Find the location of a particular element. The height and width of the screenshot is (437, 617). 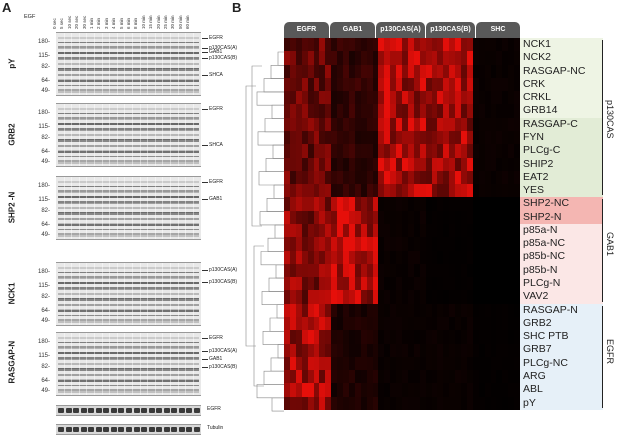

loading-strip is located at coordinates (128, 410).